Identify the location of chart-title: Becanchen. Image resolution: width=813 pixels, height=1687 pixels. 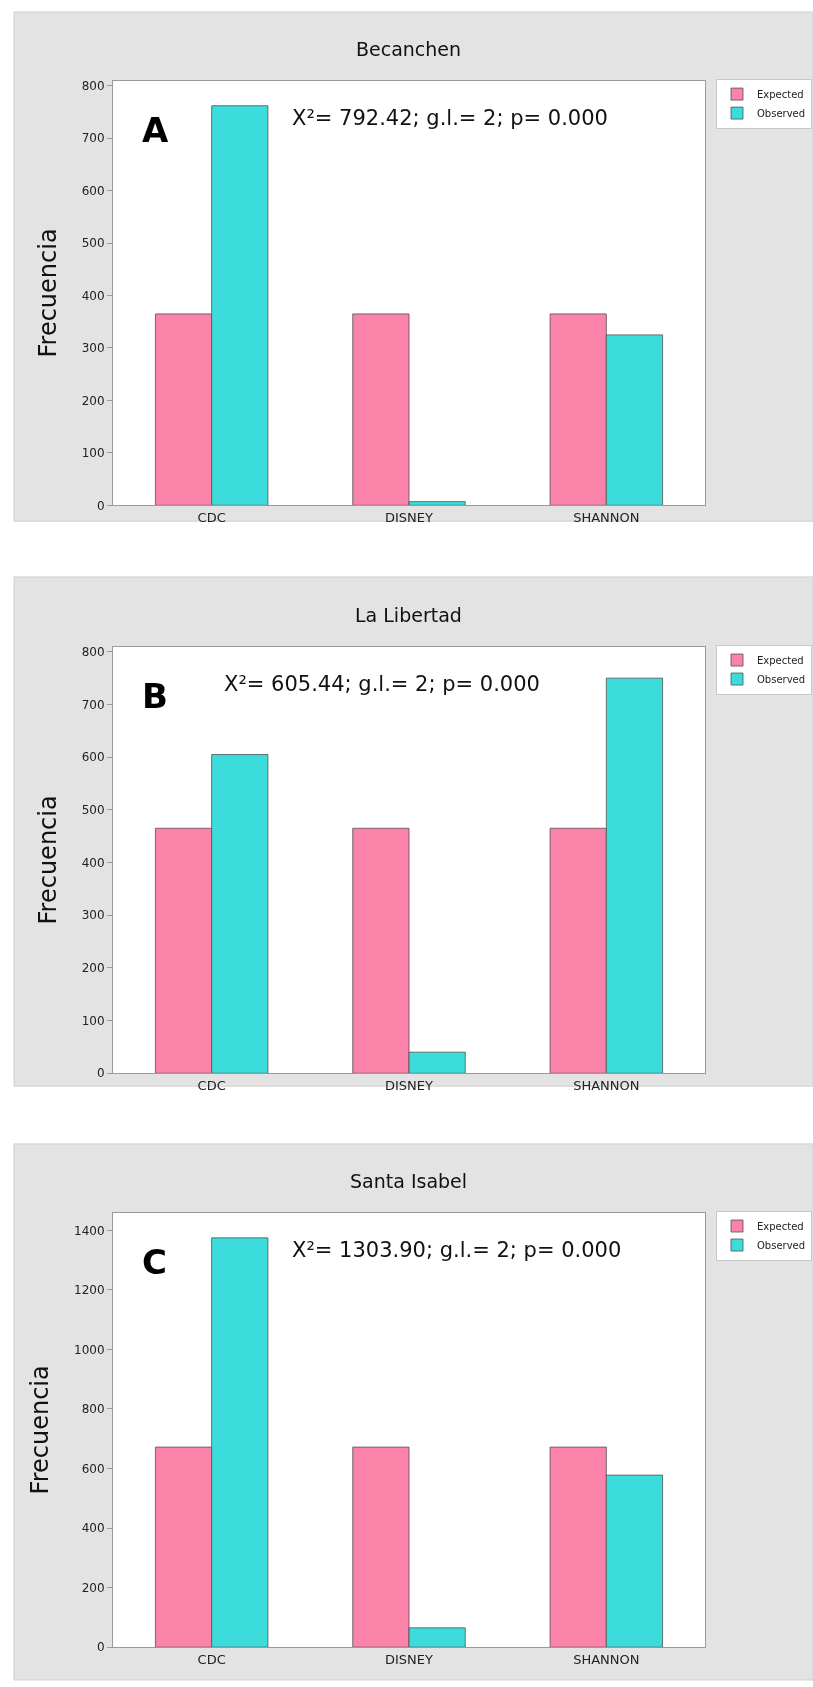
(409, 49).